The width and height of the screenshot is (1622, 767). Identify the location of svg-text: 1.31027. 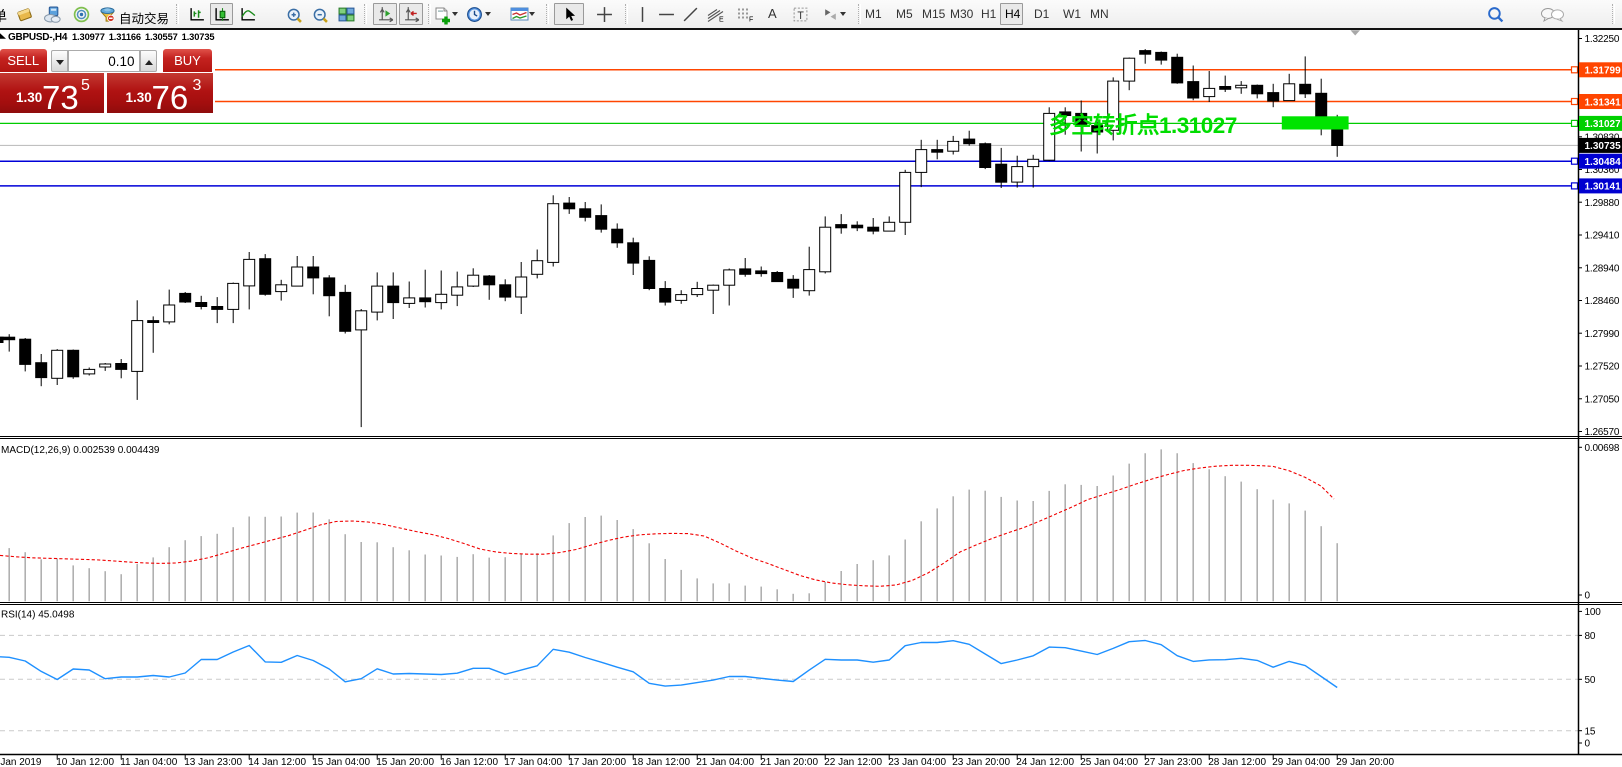
(1603, 124).